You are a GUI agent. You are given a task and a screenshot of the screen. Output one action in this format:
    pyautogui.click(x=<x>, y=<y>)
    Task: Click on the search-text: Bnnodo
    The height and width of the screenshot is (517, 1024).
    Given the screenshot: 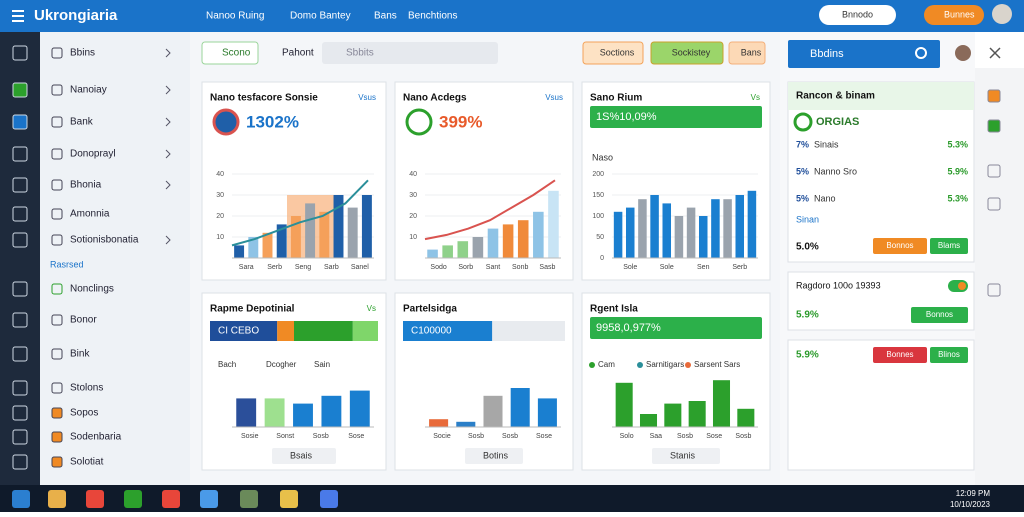 What is the action you would take?
    pyautogui.click(x=857, y=14)
    